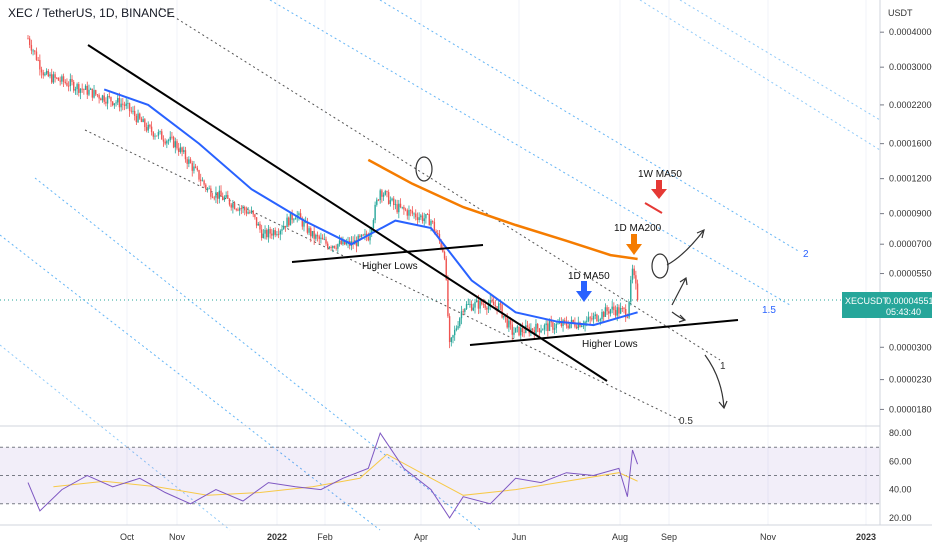 This screenshot has width=932, height=555. Describe the element at coordinates (866, 537) in the screenshot. I see `time-tick-label: 2023` at that location.